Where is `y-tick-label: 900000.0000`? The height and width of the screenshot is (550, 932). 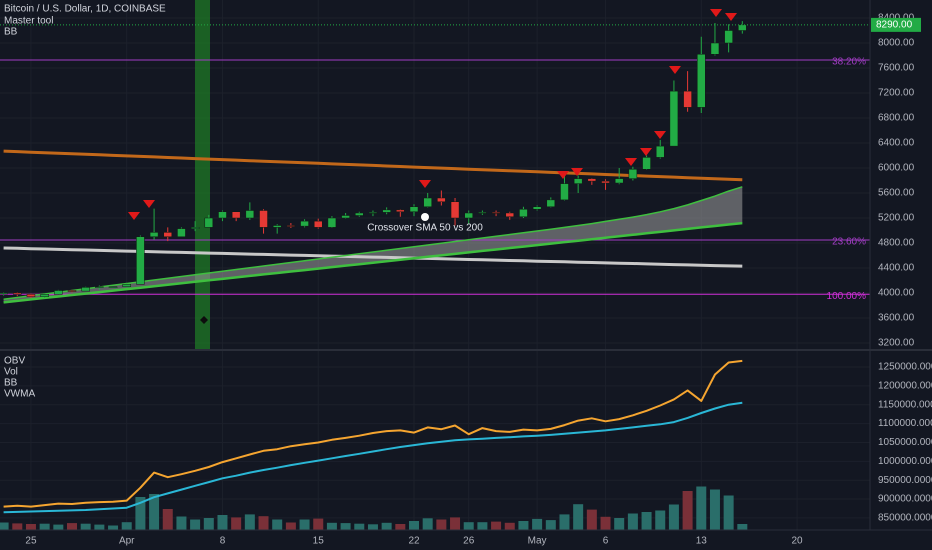 y-tick-label: 900000.0000 is located at coordinates (905, 499).